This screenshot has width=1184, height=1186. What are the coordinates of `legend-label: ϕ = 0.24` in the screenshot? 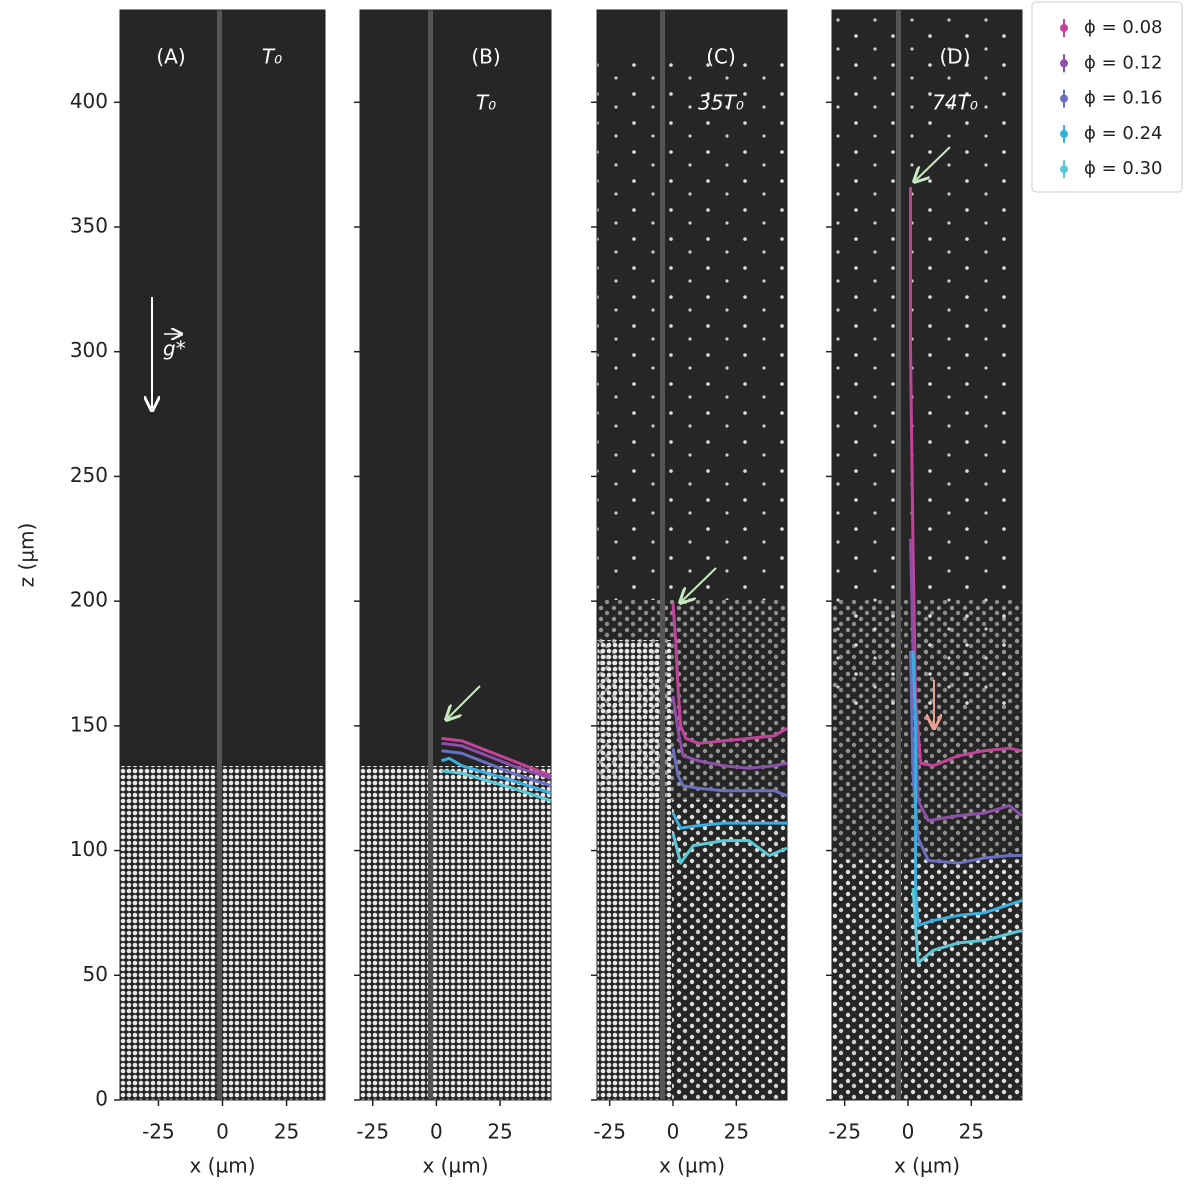 It's located at (1123, 133).